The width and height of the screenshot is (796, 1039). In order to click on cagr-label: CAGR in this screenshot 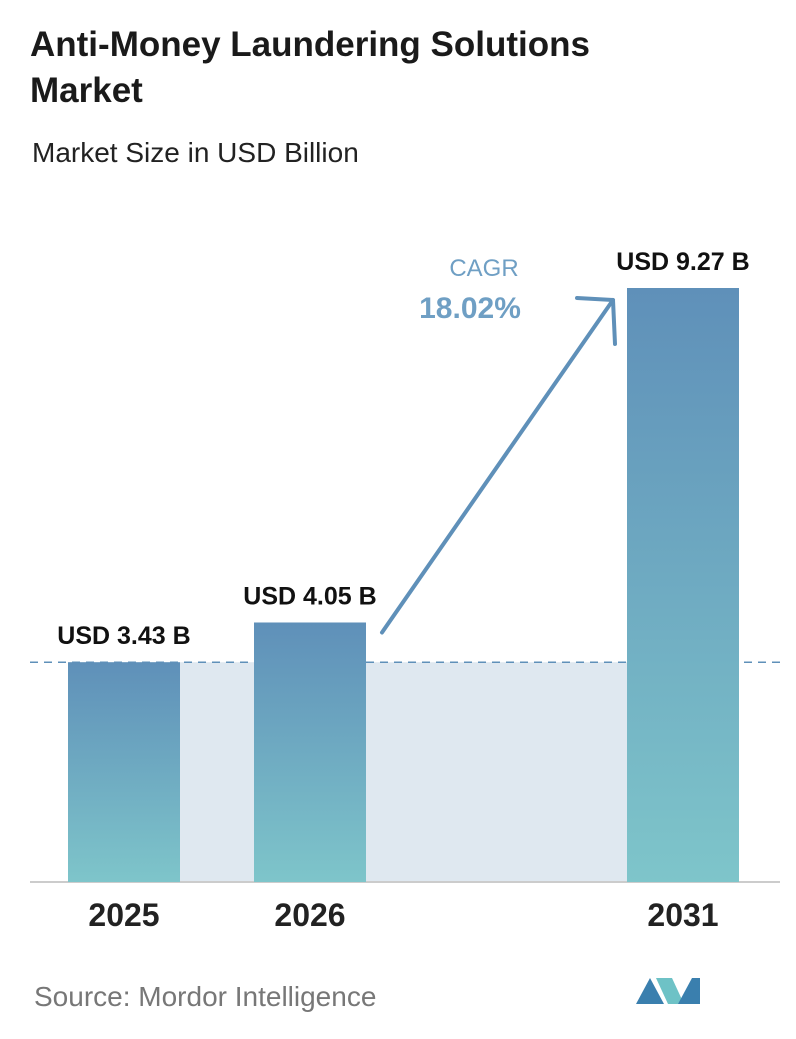, I will do `click(483, 268)`.